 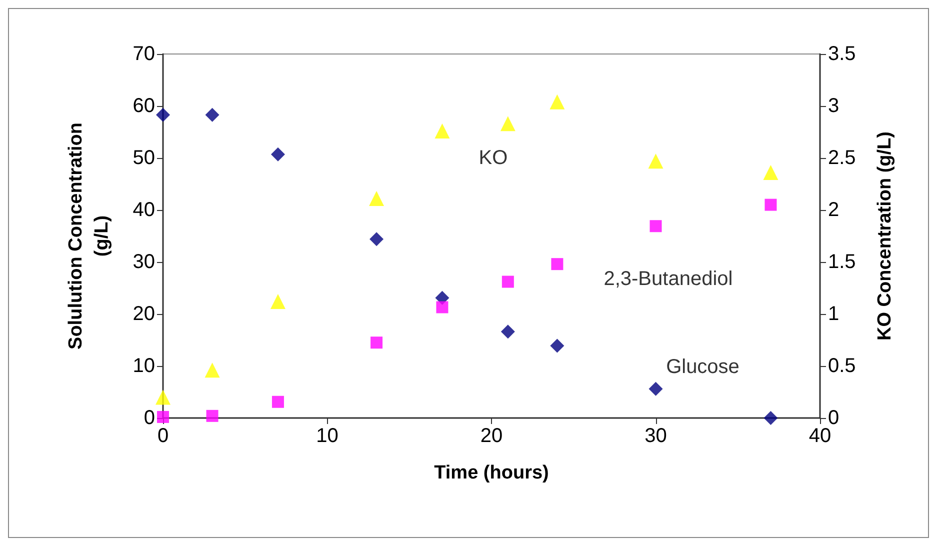 What do you see at coordinates (842, 54) in the screenshot?
I see `y2-tick-label: 3.5` at bounding box center [842, 54].